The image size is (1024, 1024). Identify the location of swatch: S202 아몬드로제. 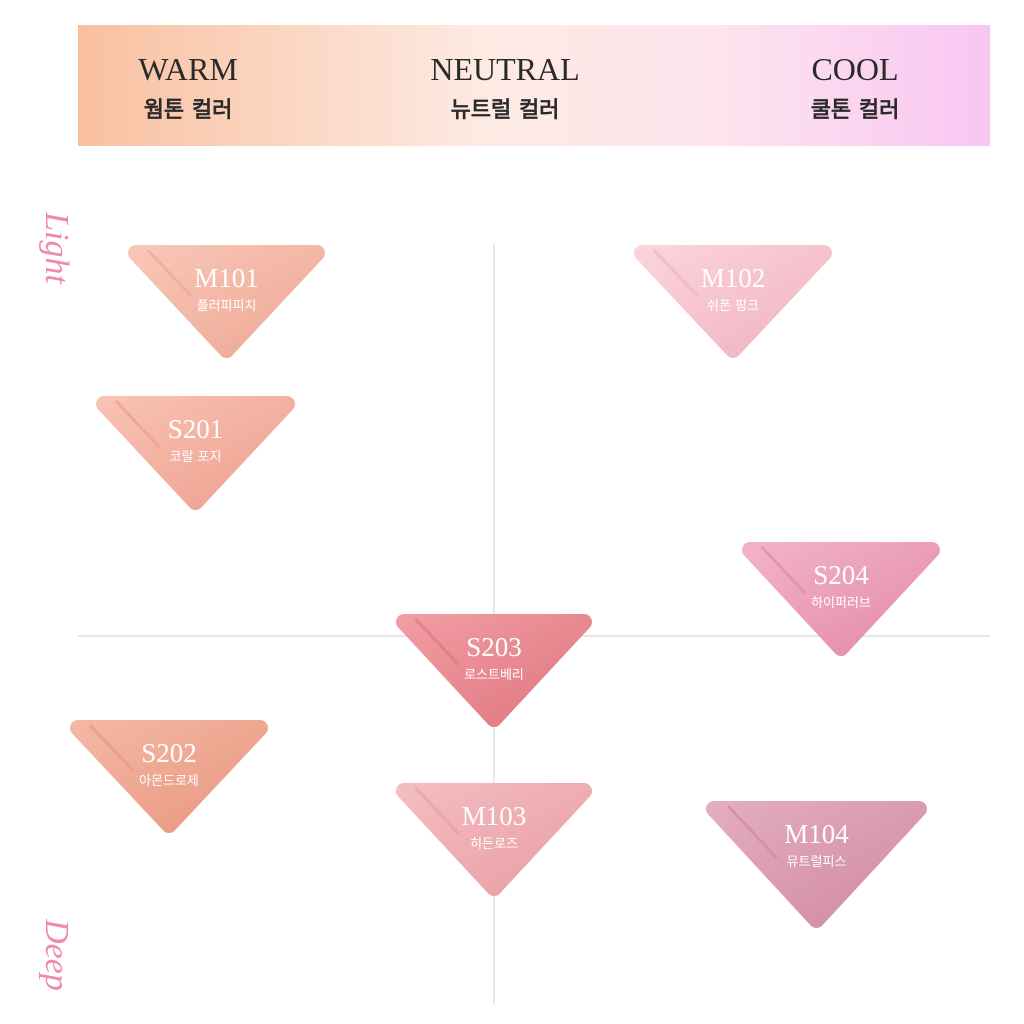
(169, 776).